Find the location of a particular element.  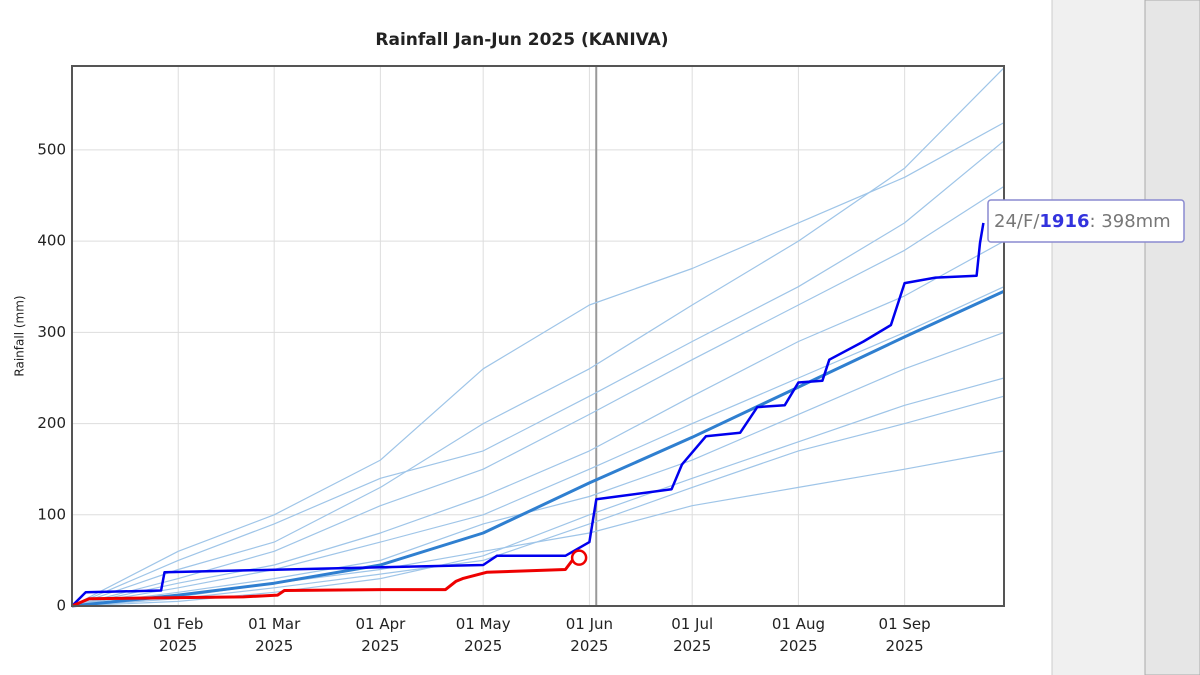

x-tick-label: 01 Jun 2025 is located at coordinates (589, 635).